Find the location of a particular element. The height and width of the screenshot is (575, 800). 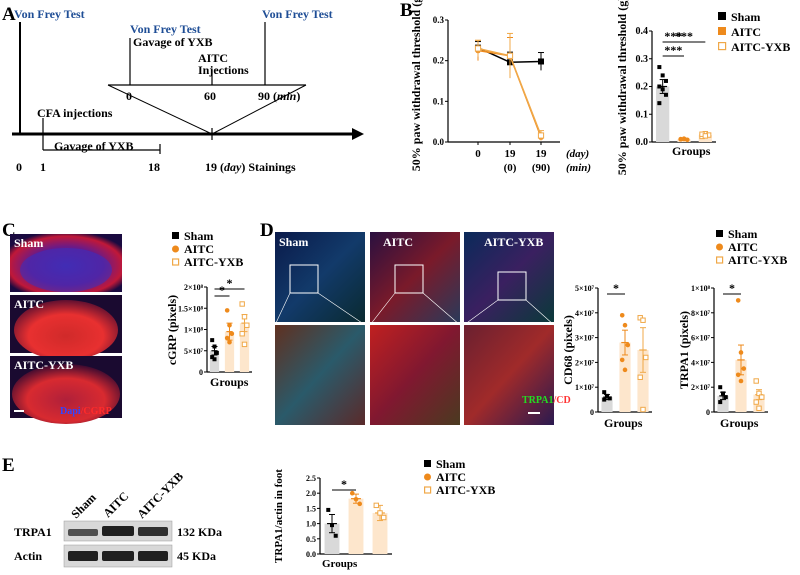

injections-label: Injections is located at coordinates (223, 70).